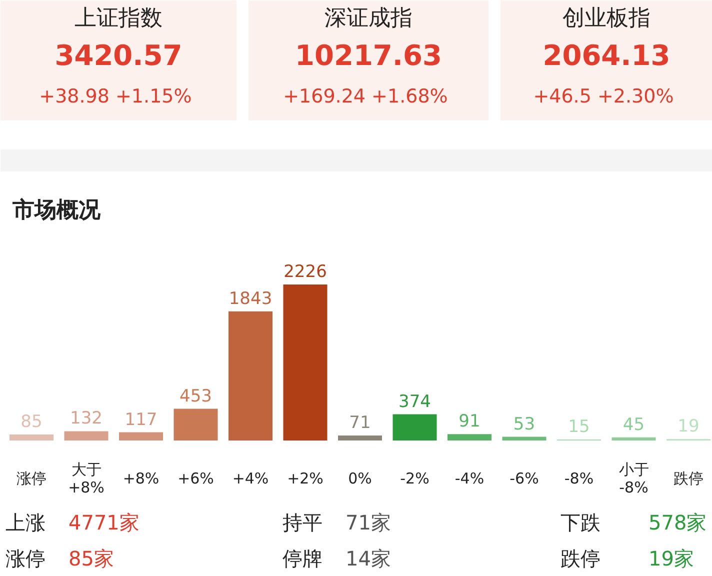 This screenshot has height=576, width=712. Describe the element at coordinates (118, 55) in the screenshot. I see `text: 3420.57` at that location.